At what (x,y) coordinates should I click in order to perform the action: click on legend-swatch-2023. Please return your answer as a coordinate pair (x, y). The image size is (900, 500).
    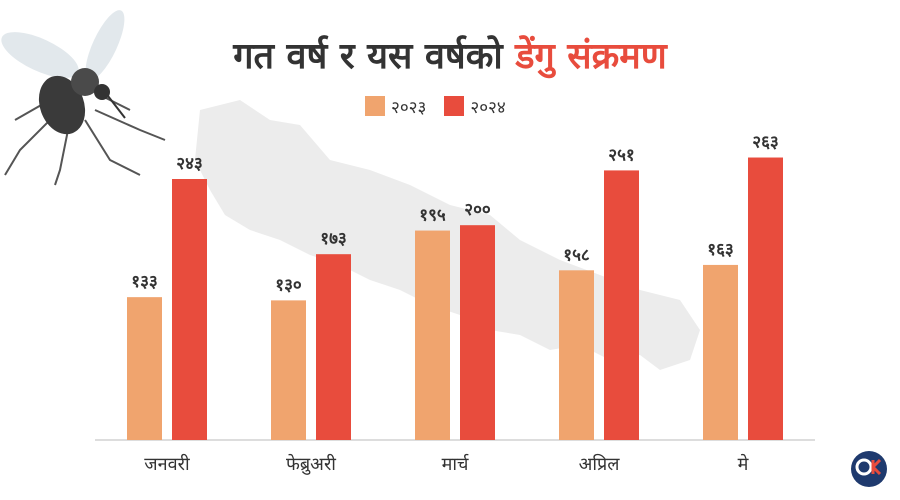
    Looking at the image, I should click on (375, 106).